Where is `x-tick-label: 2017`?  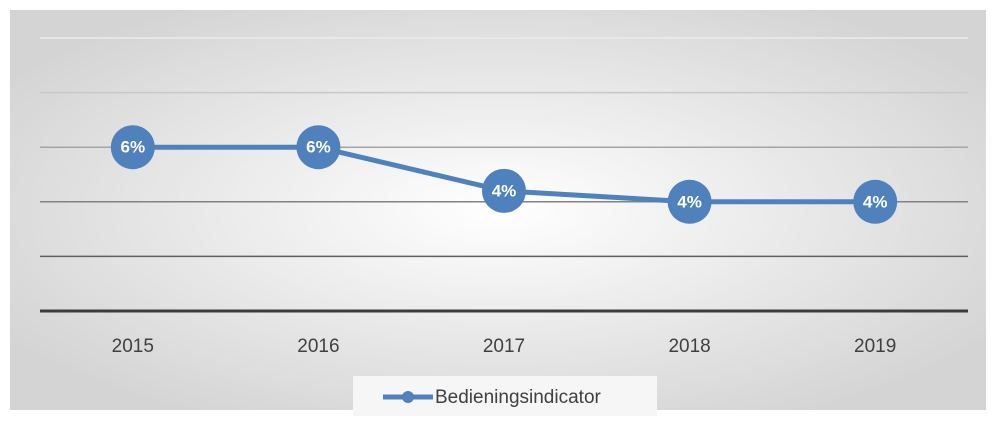 x-tick-label: 2017 is located at coordinates (504, 346).